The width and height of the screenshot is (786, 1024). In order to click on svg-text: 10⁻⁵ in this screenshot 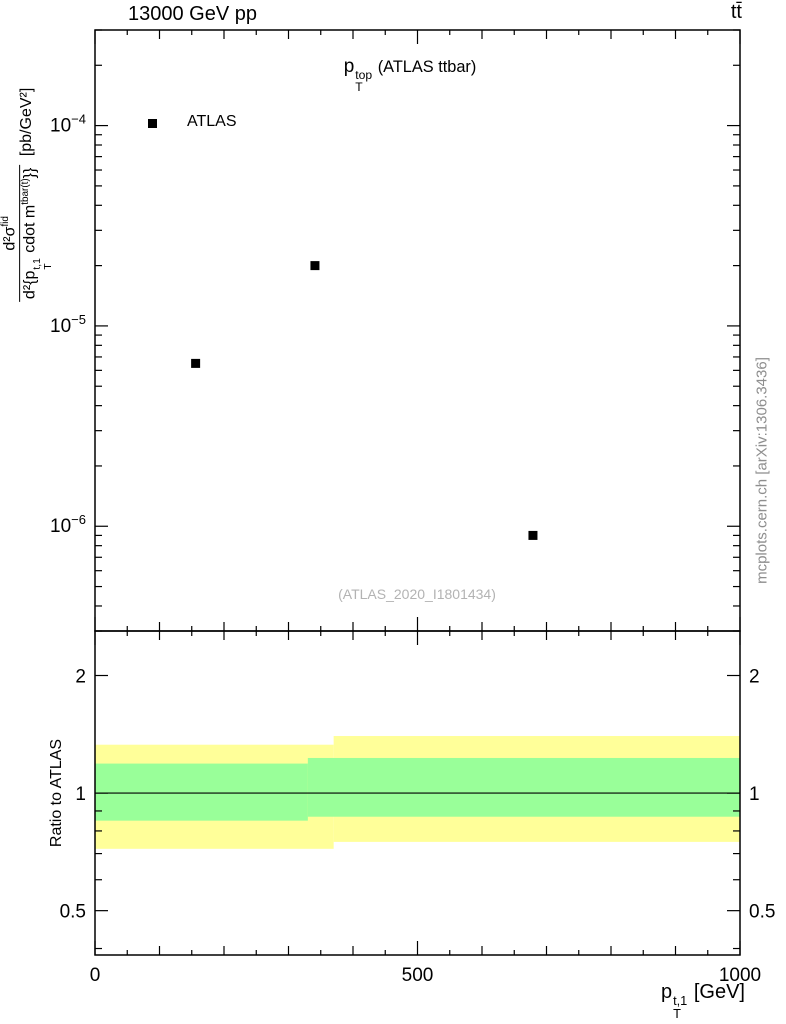, I will do `click(68, 324)`.